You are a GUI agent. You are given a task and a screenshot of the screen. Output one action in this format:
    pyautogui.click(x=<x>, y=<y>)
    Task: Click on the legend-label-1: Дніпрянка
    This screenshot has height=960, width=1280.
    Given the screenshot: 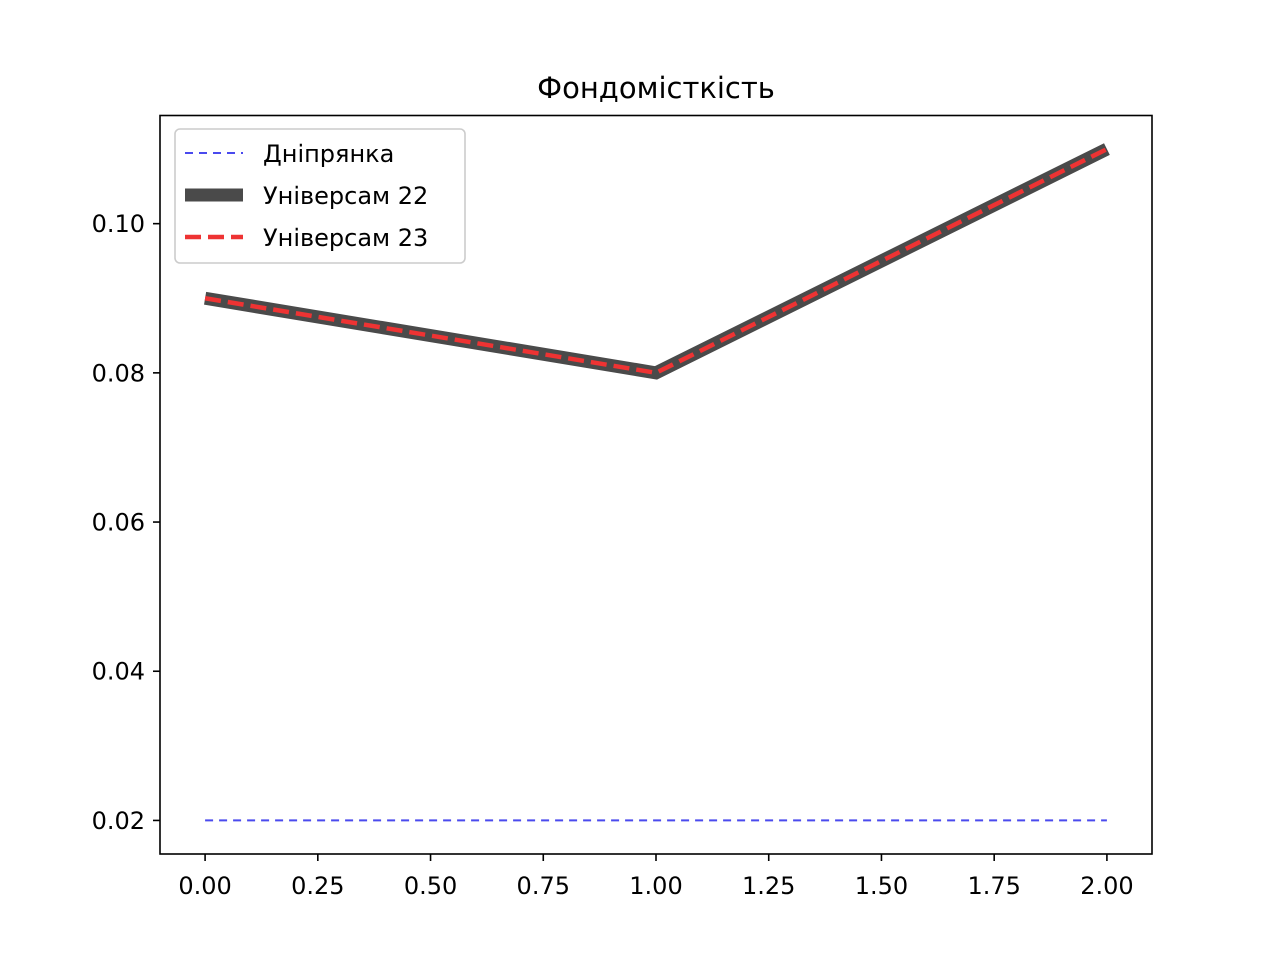 What is the action you would take?
    pyautogui.click(x=328, y=154)
    